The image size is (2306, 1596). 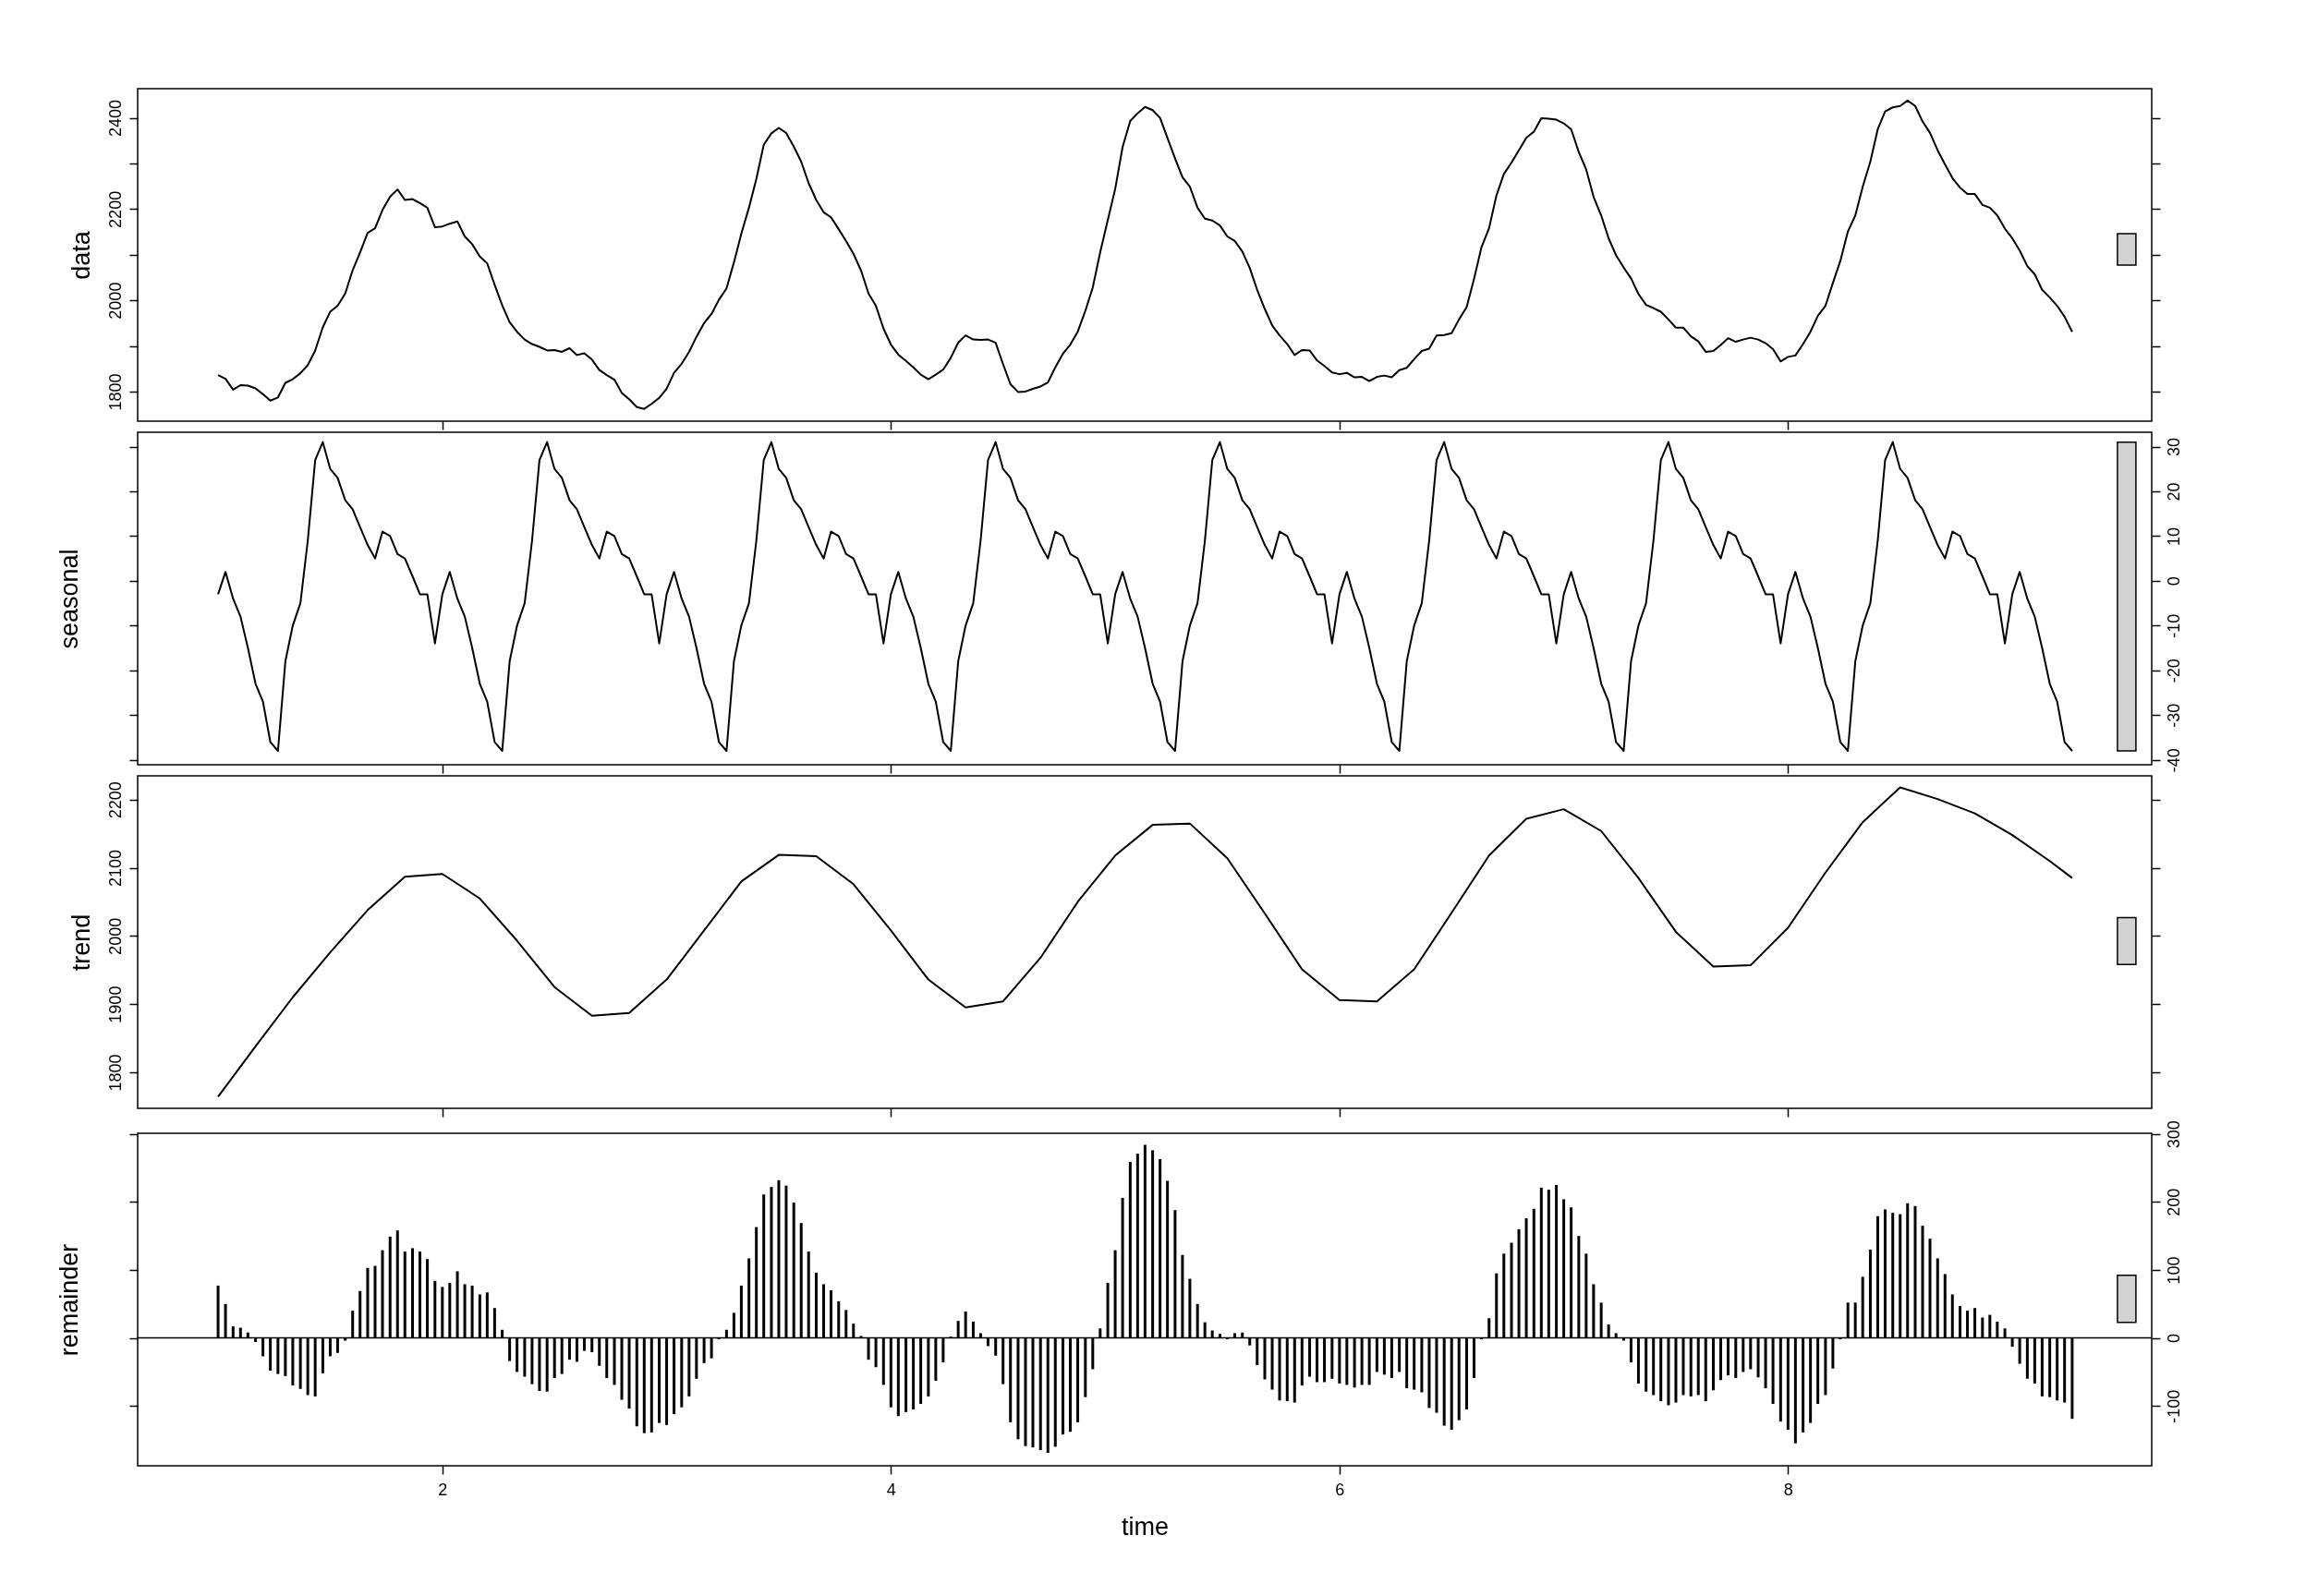 I want to click on y-tick-label: -30, so click(x=2173, y=715).